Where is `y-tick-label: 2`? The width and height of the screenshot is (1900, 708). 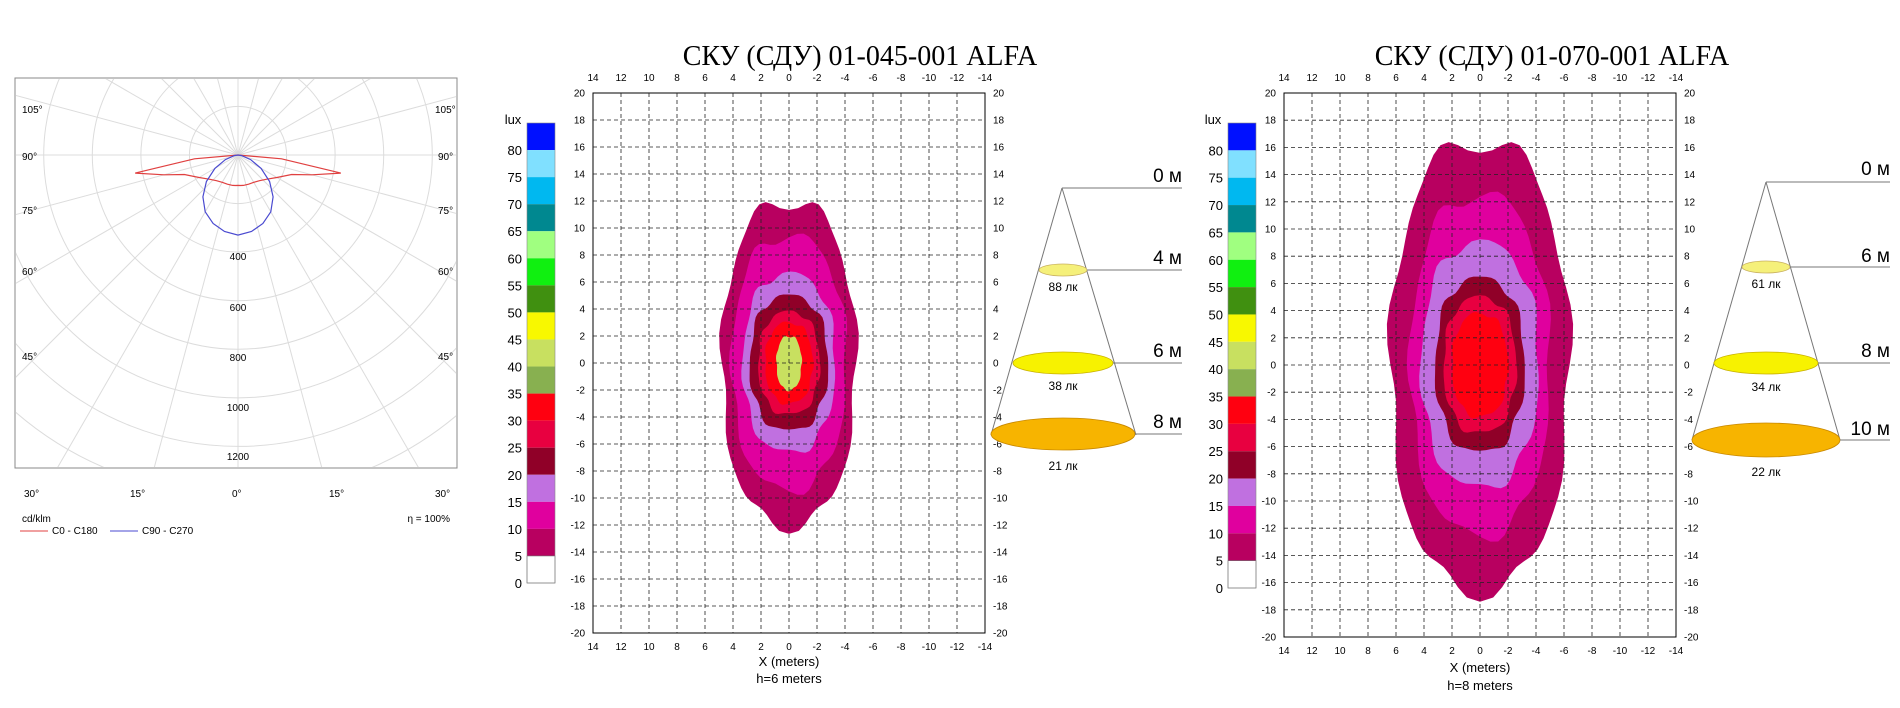 y-tick-label: 2 is located at coordinates (996, 337).